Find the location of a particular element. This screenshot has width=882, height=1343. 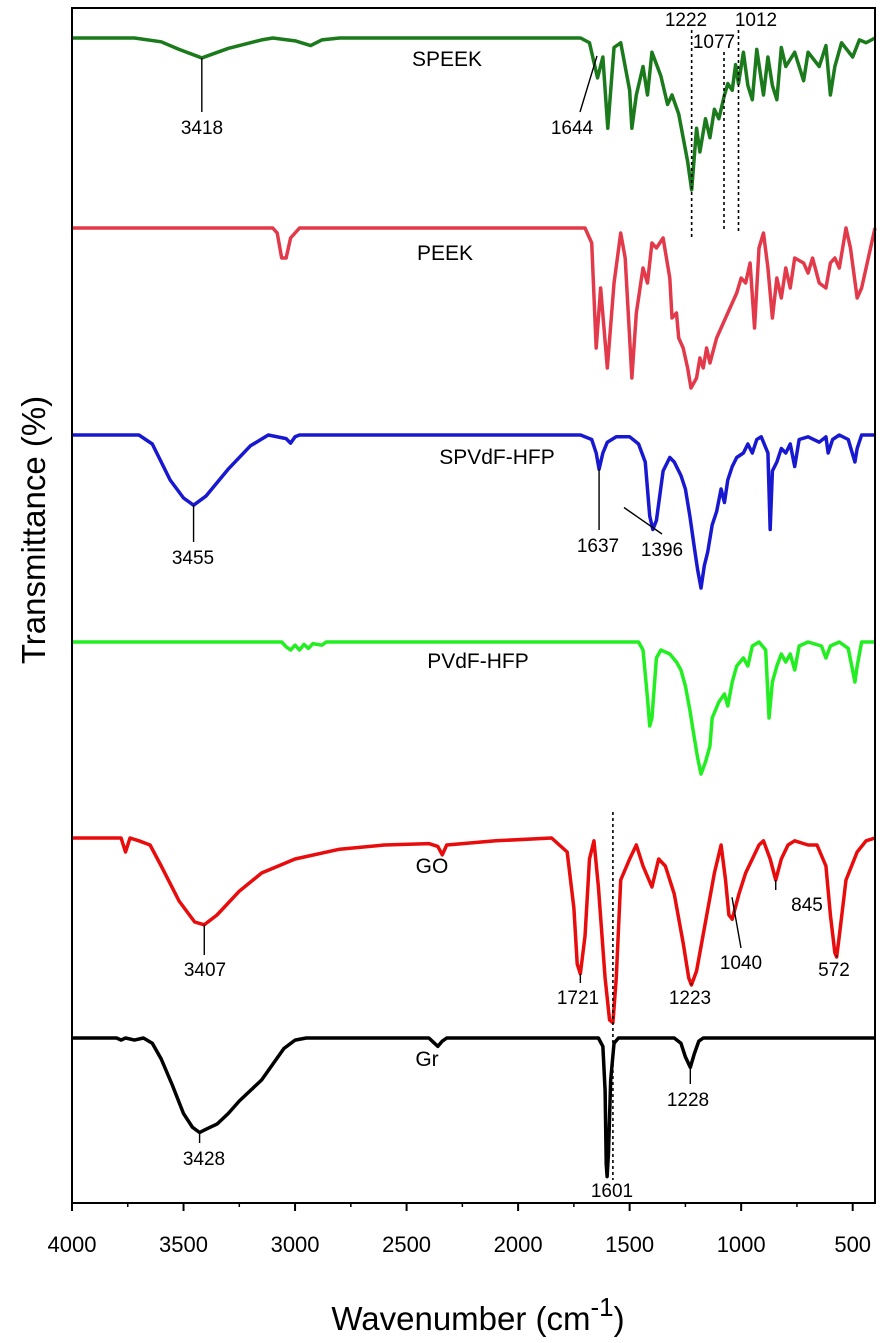

x-tick-label-3500: 3500 is located at coordinates (183, 1244).